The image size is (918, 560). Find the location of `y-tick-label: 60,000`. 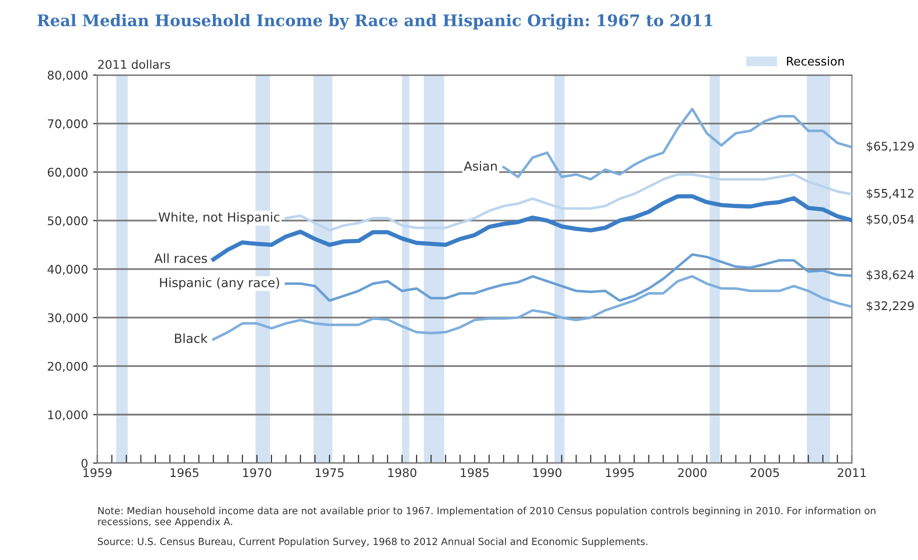

y-tick-label: 60,000 is located at coordinates (68, 173).